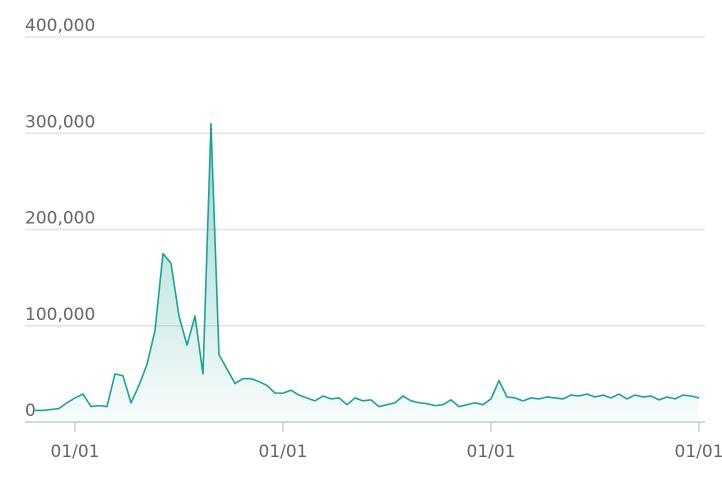 This screenshot has height=488, width=722. I want to click on y-tick-label: 400,000, so click(60, 26).